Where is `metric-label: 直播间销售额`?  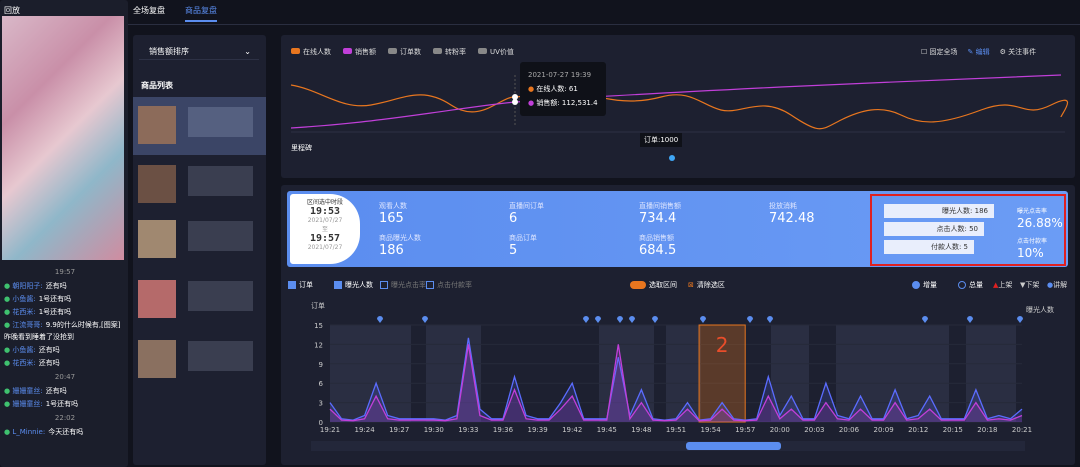
metric-label: 直播间销售额 is located at coordinates (660, 206).